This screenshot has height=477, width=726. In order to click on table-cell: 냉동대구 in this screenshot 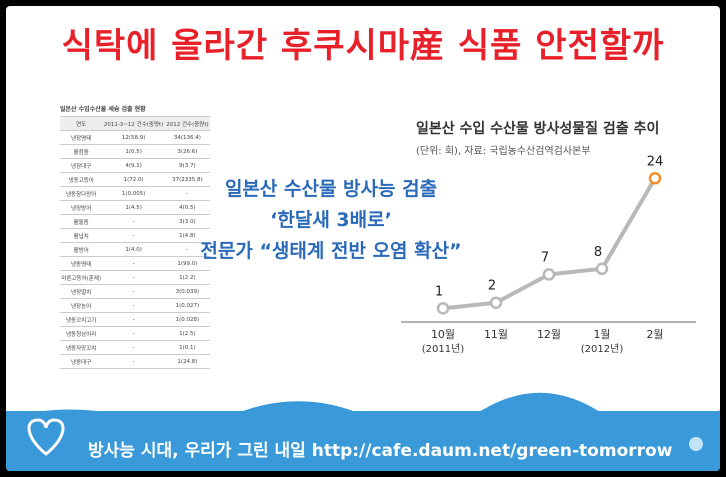, I will do `click(81, 361)`.